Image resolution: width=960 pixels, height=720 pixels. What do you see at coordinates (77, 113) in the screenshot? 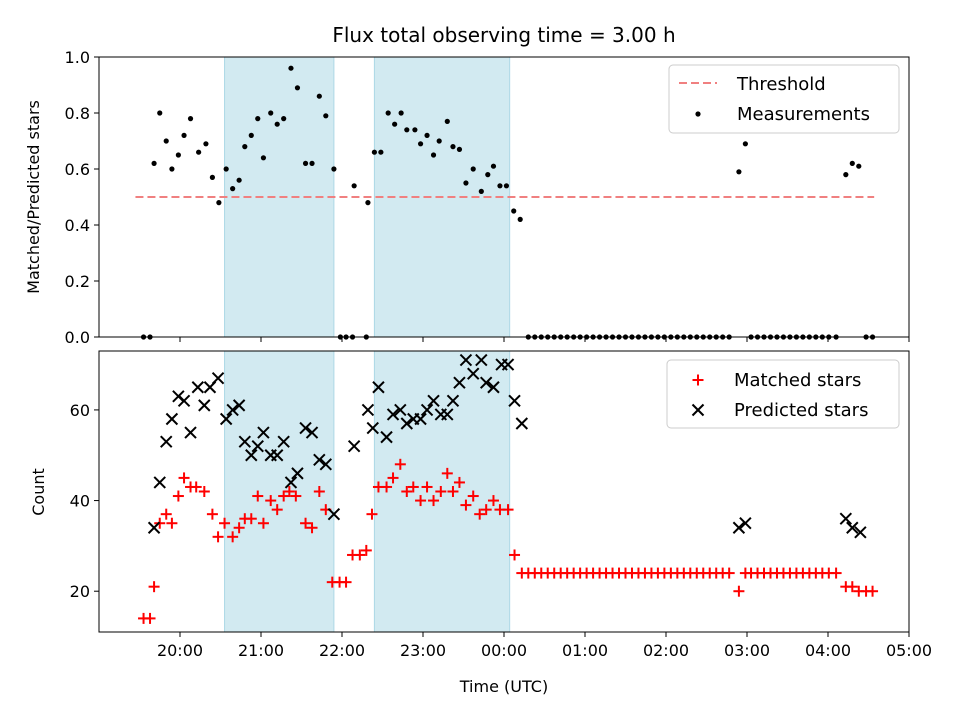
I see `y-tick-label-top: 0.8` at bounding box center [77, 113].